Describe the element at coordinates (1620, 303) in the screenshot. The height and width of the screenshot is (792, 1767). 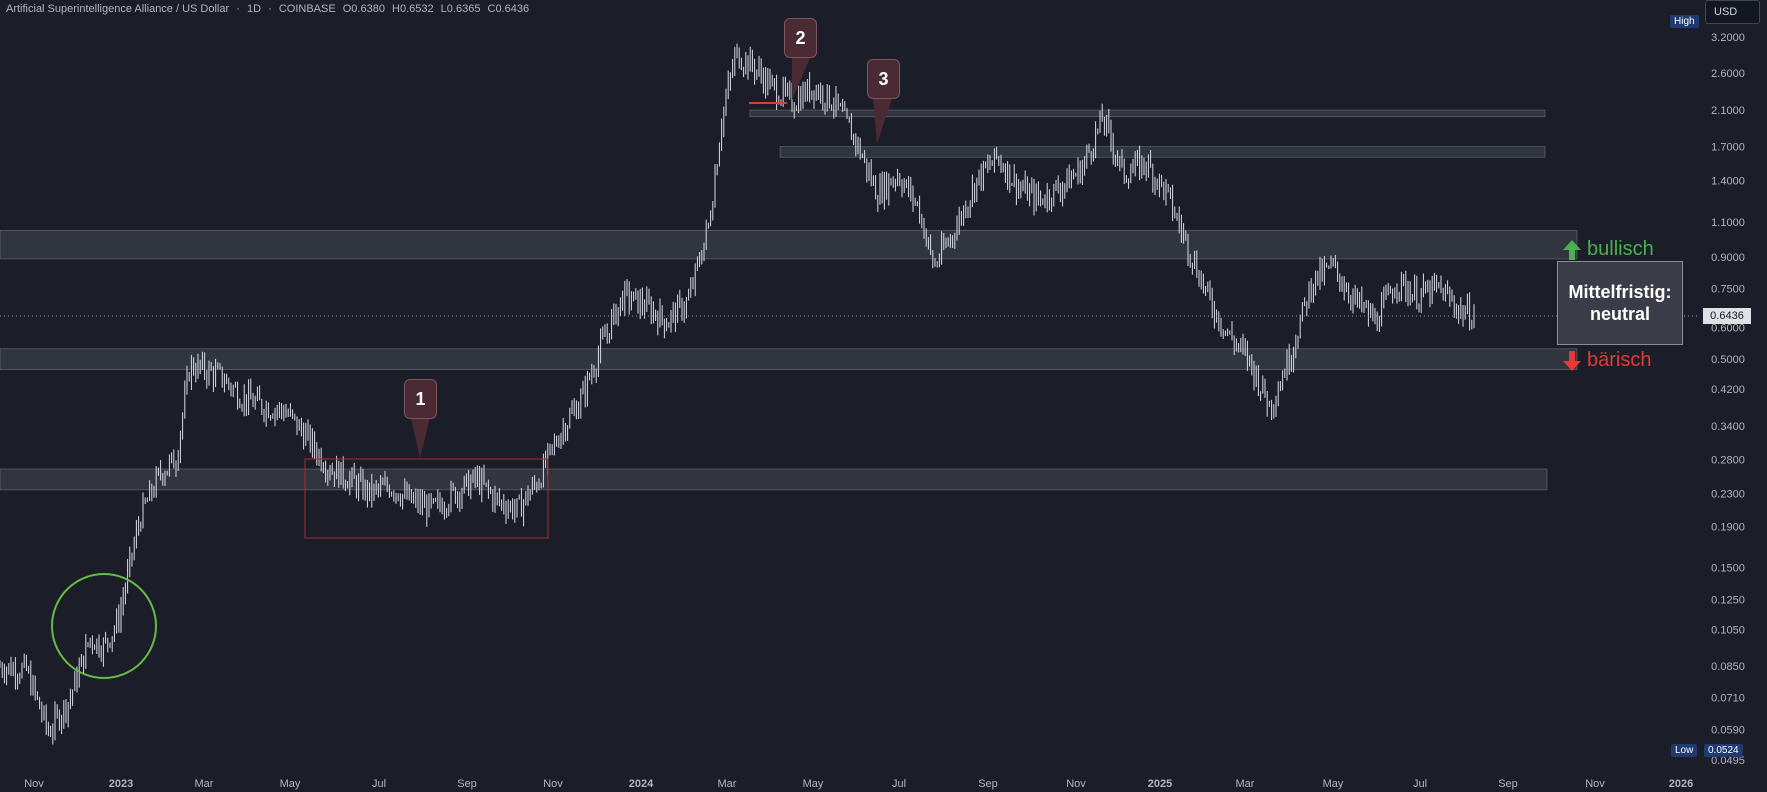
I see `outlook-box: Mittelfristig: neutral` at that location.